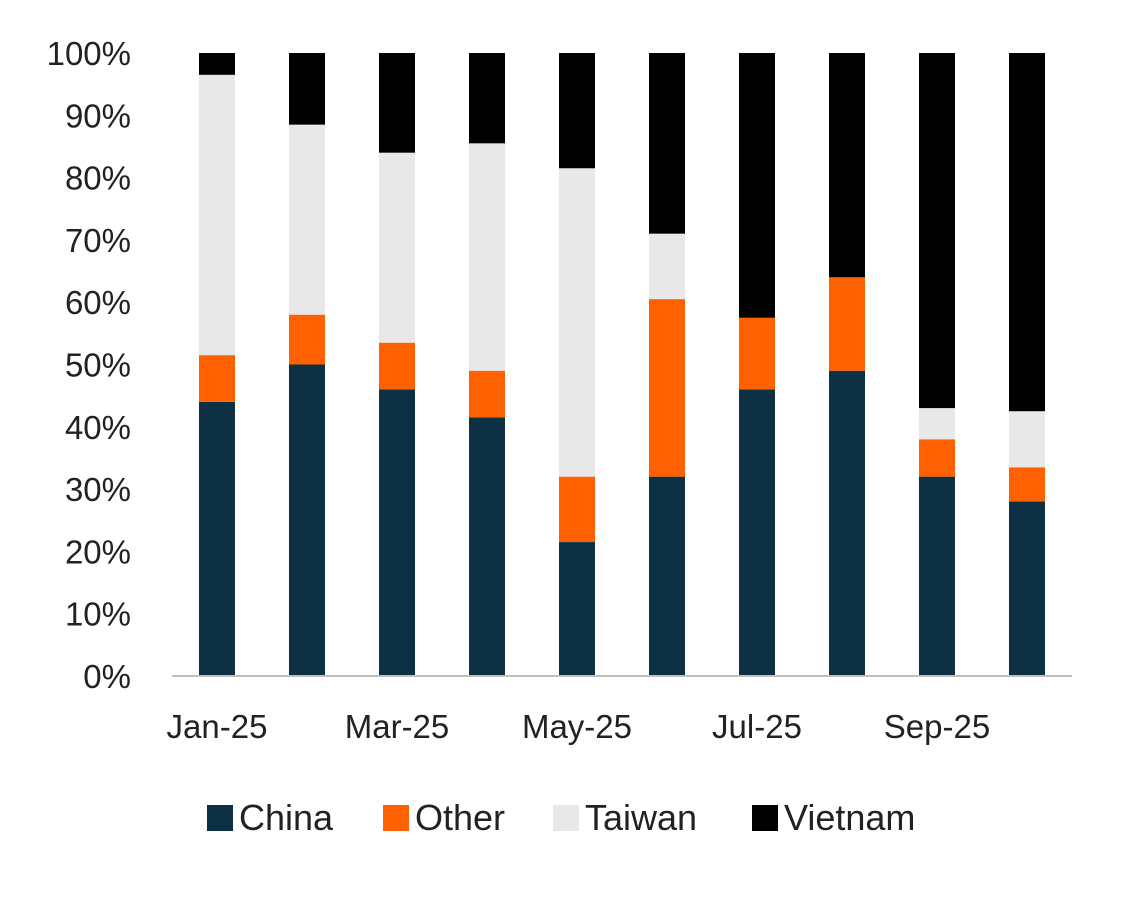 This screenshot has width=1132, height=898. Describe the element at coordinates (217, 726) in the screenshot. I see `x-tick-label: Jan-25` at that location.